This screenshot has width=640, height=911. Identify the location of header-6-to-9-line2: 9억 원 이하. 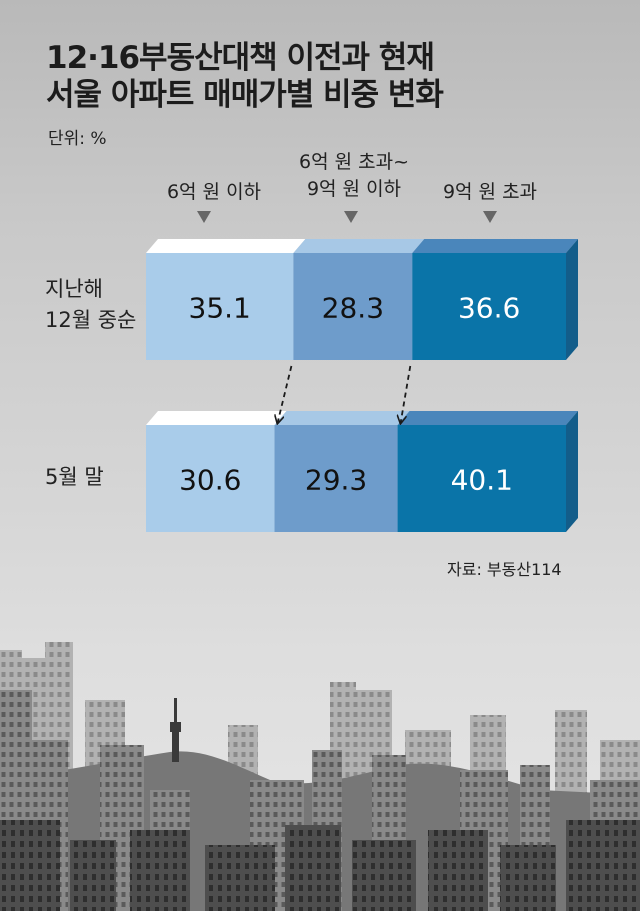
(354, 189).